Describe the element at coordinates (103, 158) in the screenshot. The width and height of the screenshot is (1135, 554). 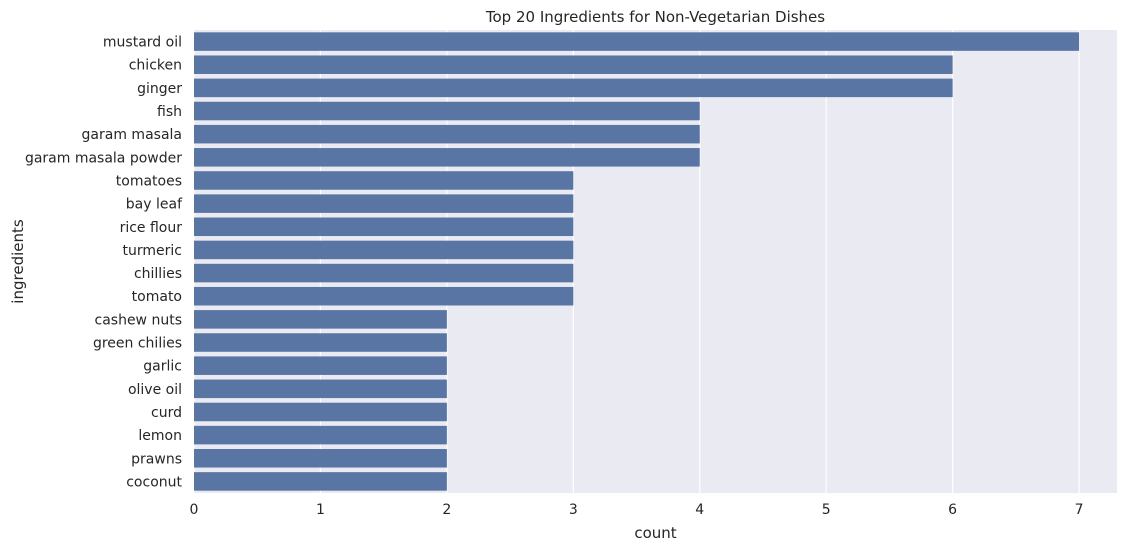
I see `y-tick-label: garam masala powder` at that location.